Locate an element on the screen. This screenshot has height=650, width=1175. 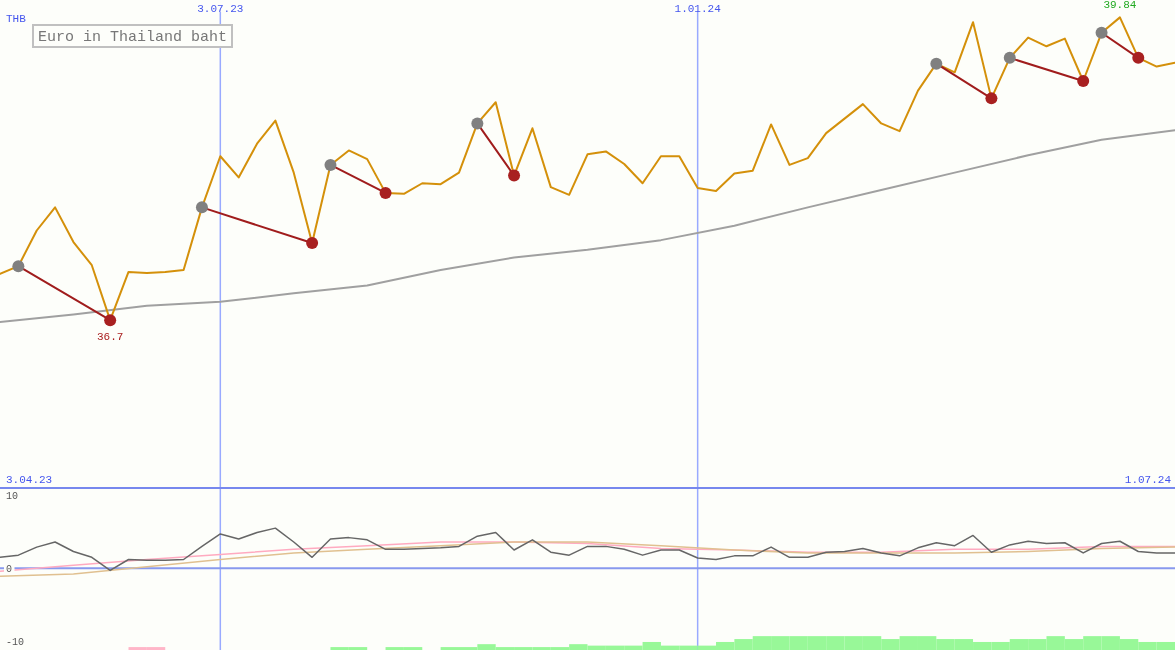
data-label: 39.84 is located at coordinates (1120, 6).